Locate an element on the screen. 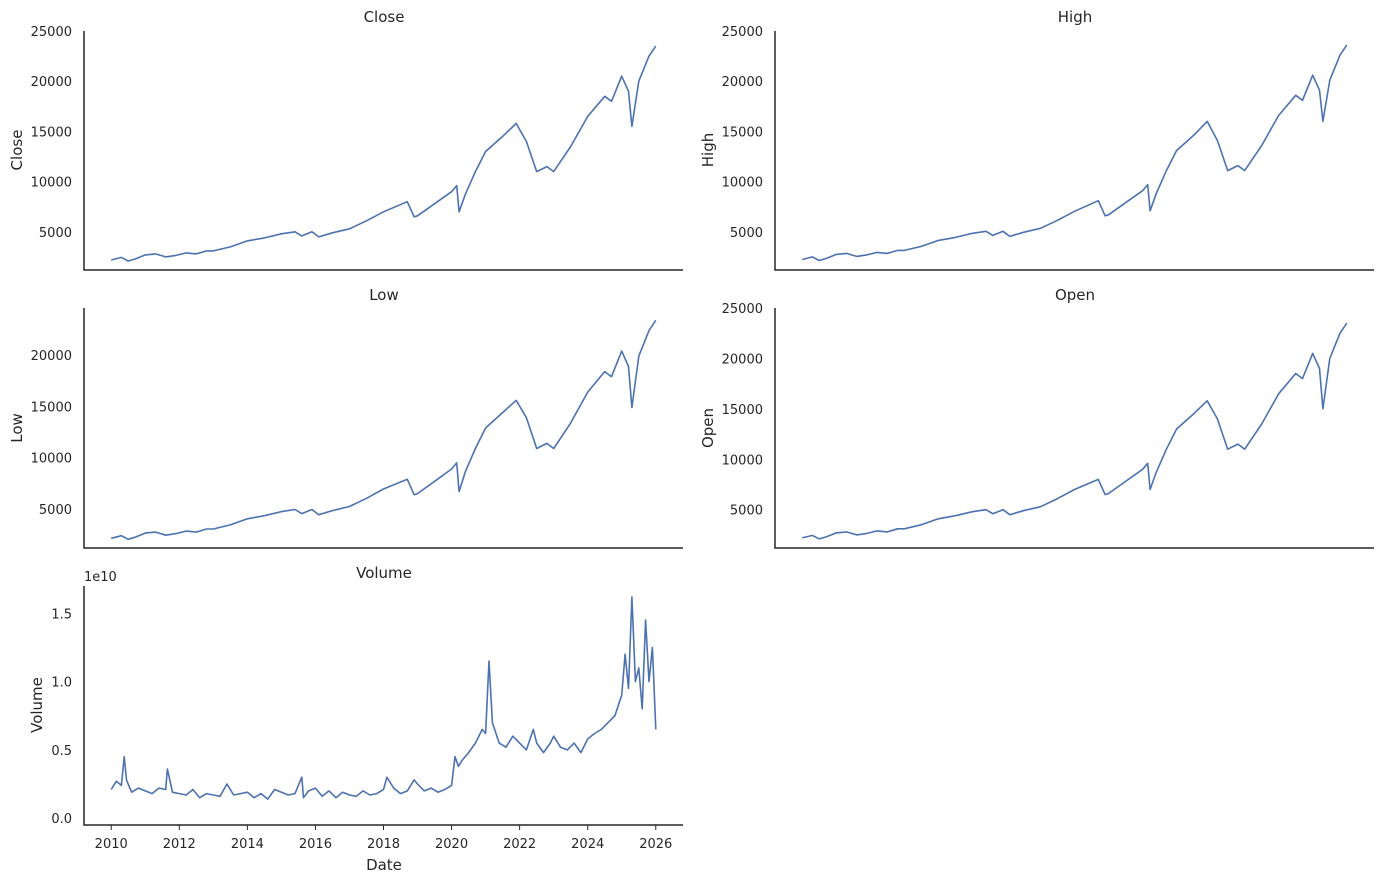 The height and width of the screenshot is (884, 1384). y-tick-label: 1.0 is located at coordinates (61, 683).